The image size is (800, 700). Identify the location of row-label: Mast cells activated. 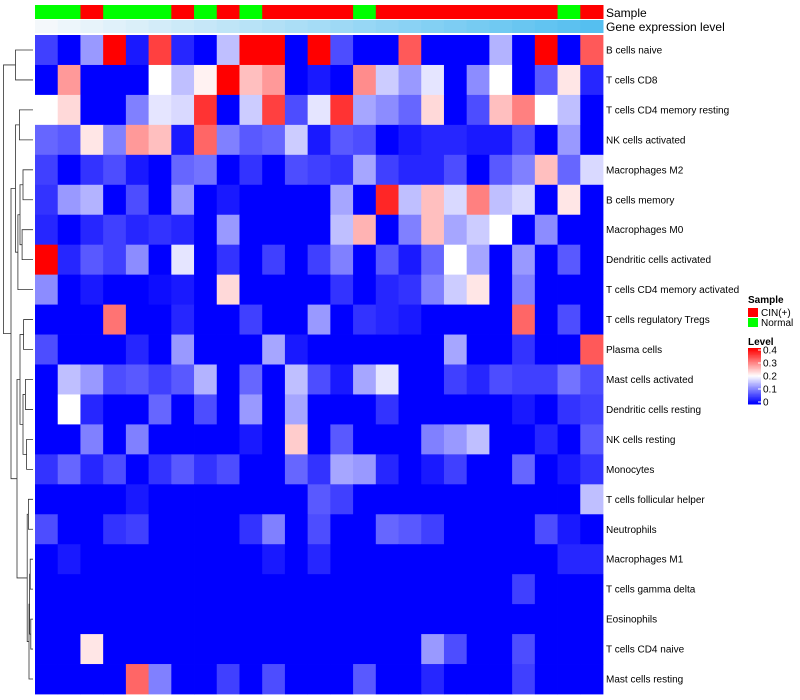
(649, 380).